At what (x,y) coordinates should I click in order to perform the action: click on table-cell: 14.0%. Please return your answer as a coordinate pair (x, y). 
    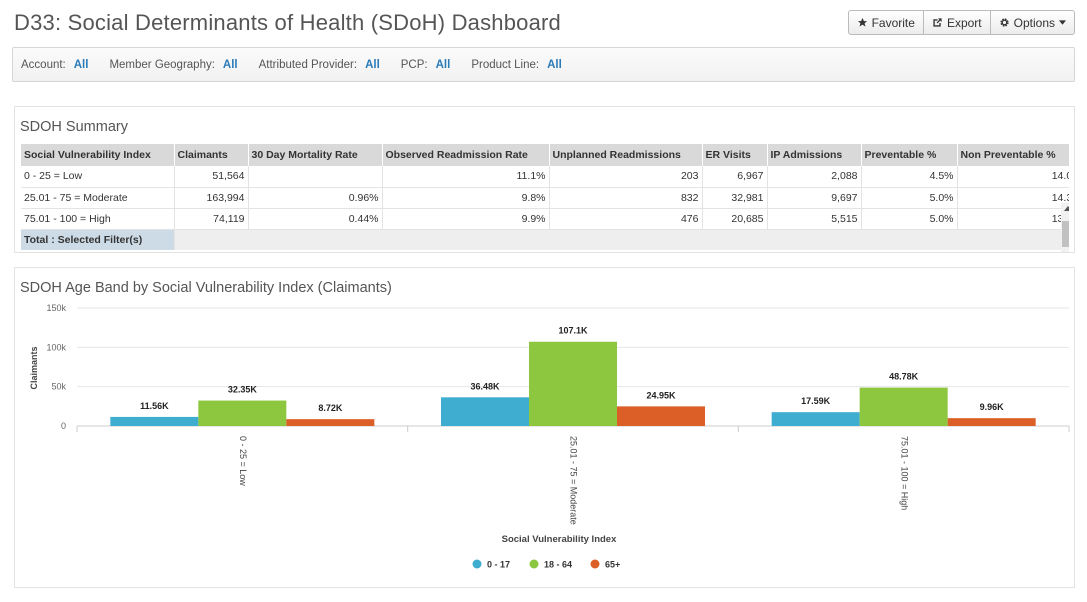
    Looking at the image, I should click on (1013, 177).